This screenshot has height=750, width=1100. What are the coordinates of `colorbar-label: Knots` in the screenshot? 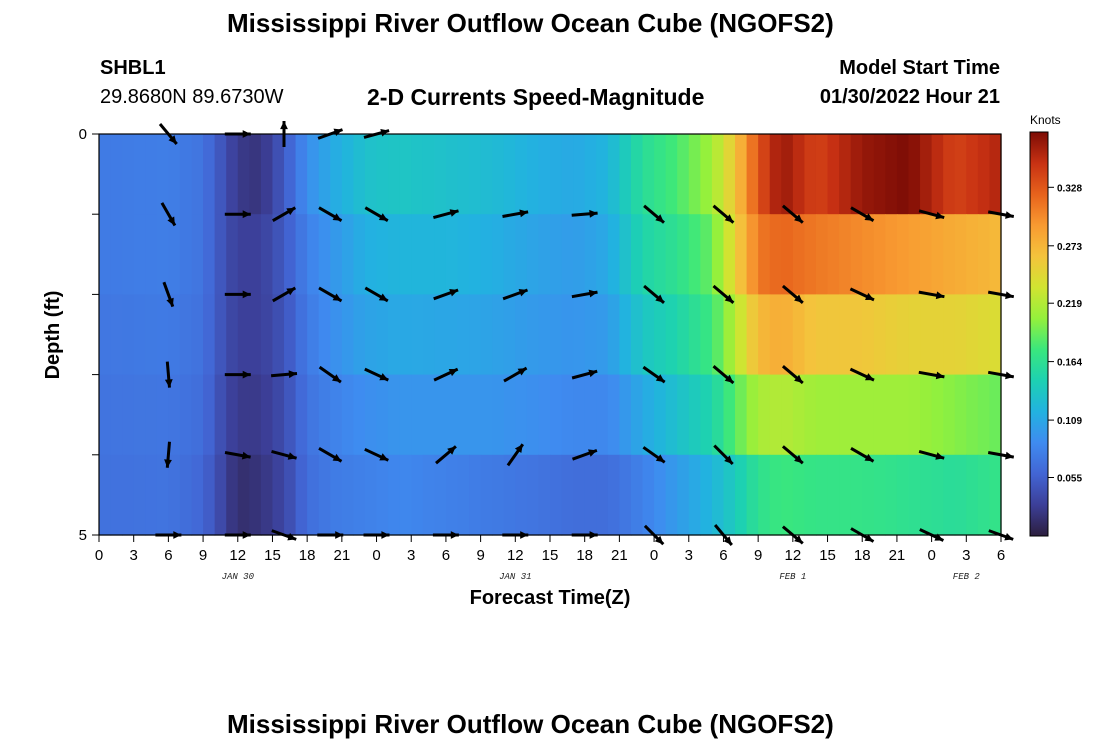 It's located at (1045, 120).